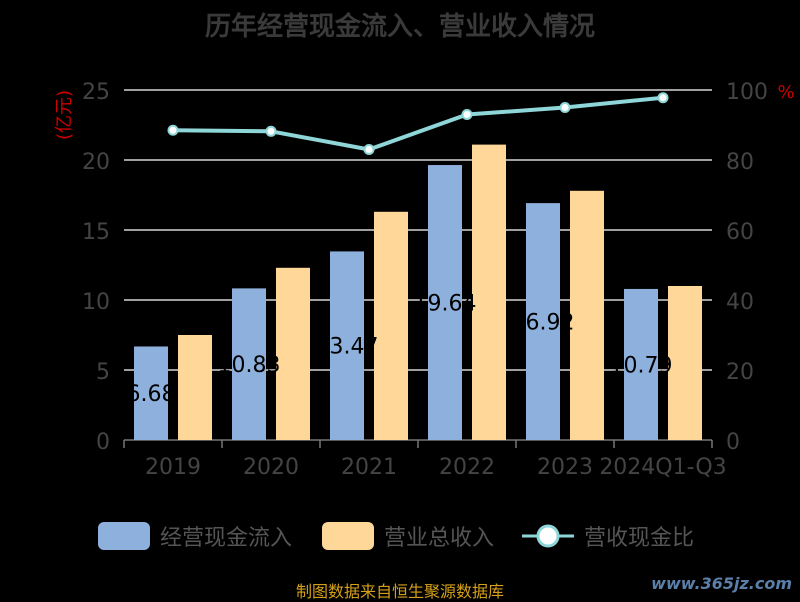 The image size is (800, 602). What do you see at coordinates (747, 92) in the screenshot?
I see `y-right-tick-label: 100` at bounding box center [747, 92].